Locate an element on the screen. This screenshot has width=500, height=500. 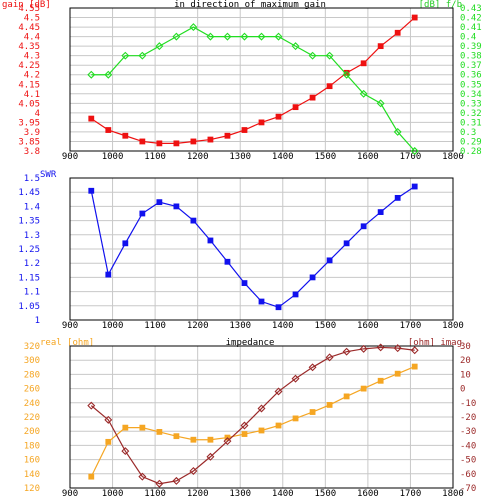
imag-axis-label: [ohm] imag is located at coordinates (435, 343).